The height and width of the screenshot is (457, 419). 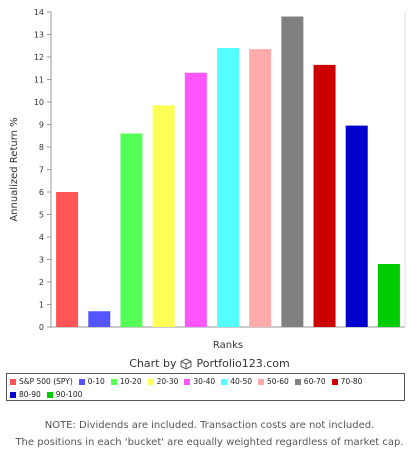 I want to click on legend-label: 60-70, so click(x=314, y=381).